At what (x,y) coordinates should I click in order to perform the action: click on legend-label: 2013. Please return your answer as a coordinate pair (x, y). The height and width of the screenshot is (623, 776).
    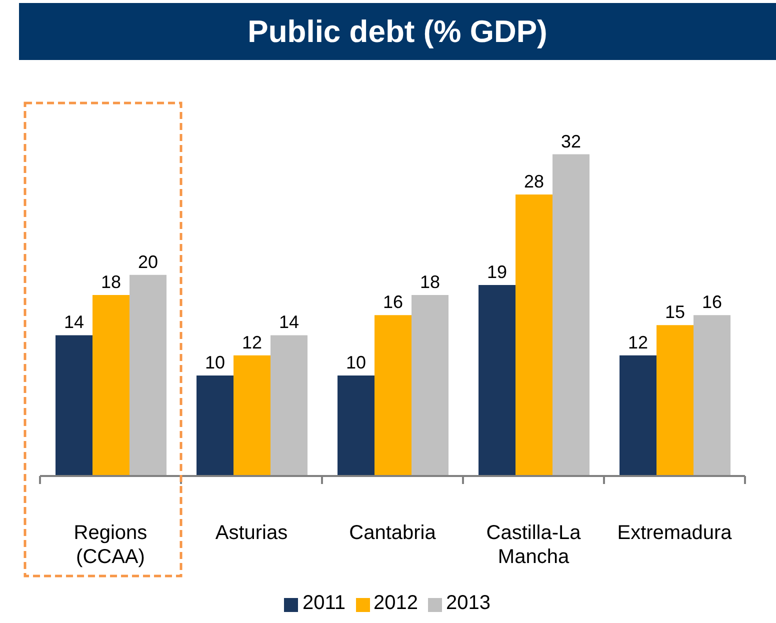
    Looking at the image, I should click on (468, 603).